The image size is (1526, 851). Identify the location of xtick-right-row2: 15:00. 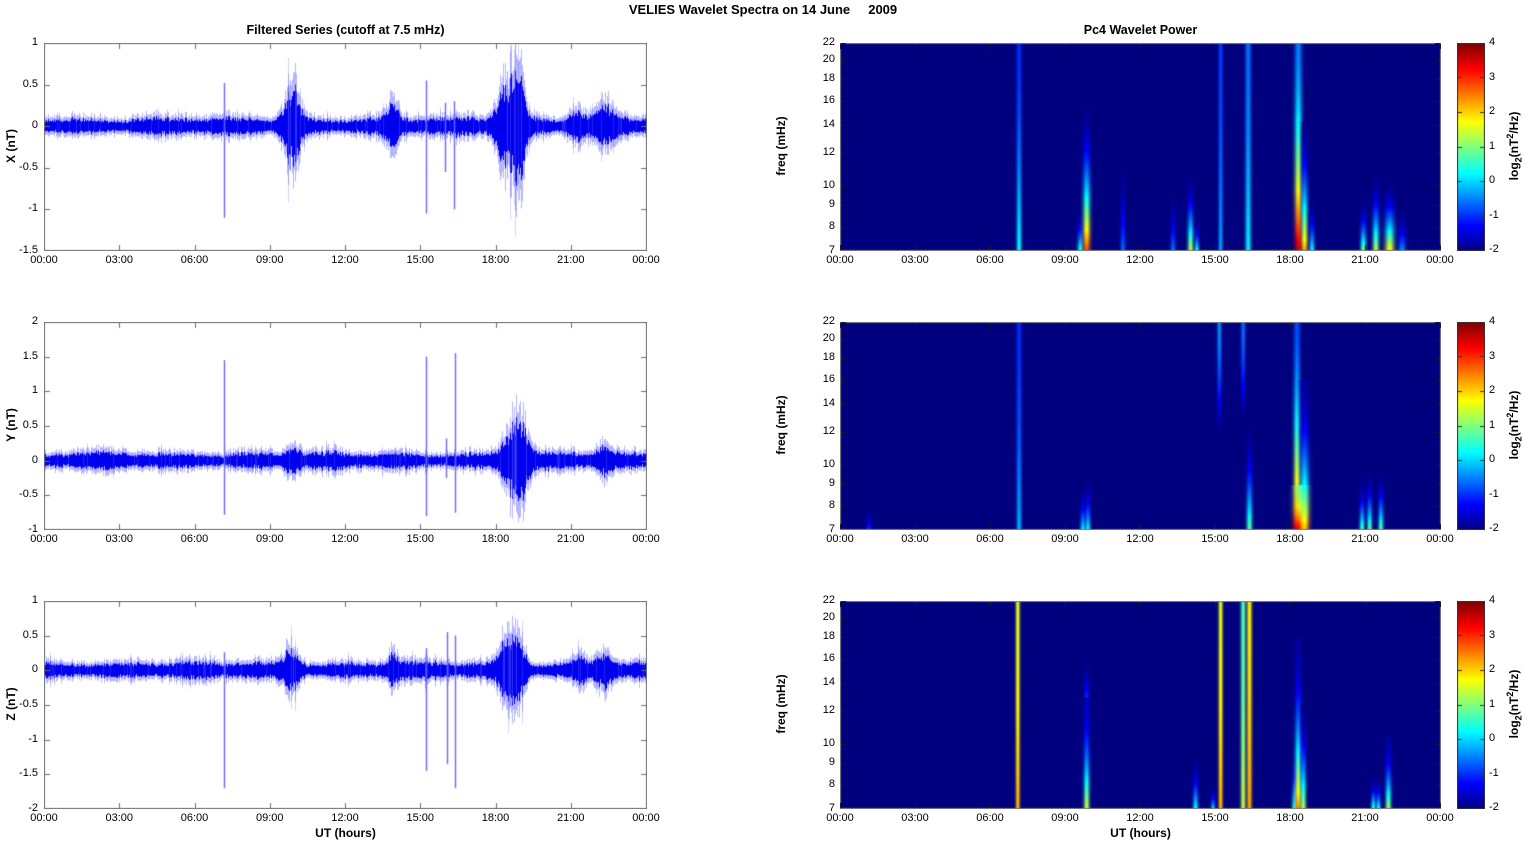
(1215, 818).